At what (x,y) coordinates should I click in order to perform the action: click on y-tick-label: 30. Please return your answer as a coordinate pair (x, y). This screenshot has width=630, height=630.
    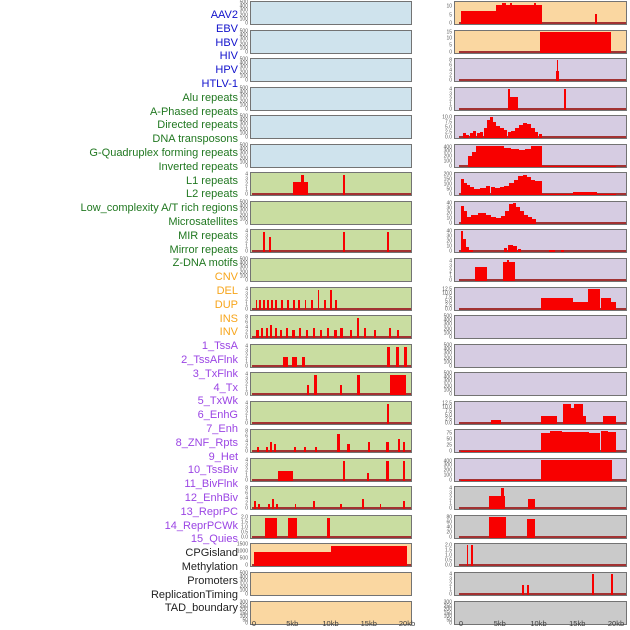
    Looking at the image, I should click on (449, 208).